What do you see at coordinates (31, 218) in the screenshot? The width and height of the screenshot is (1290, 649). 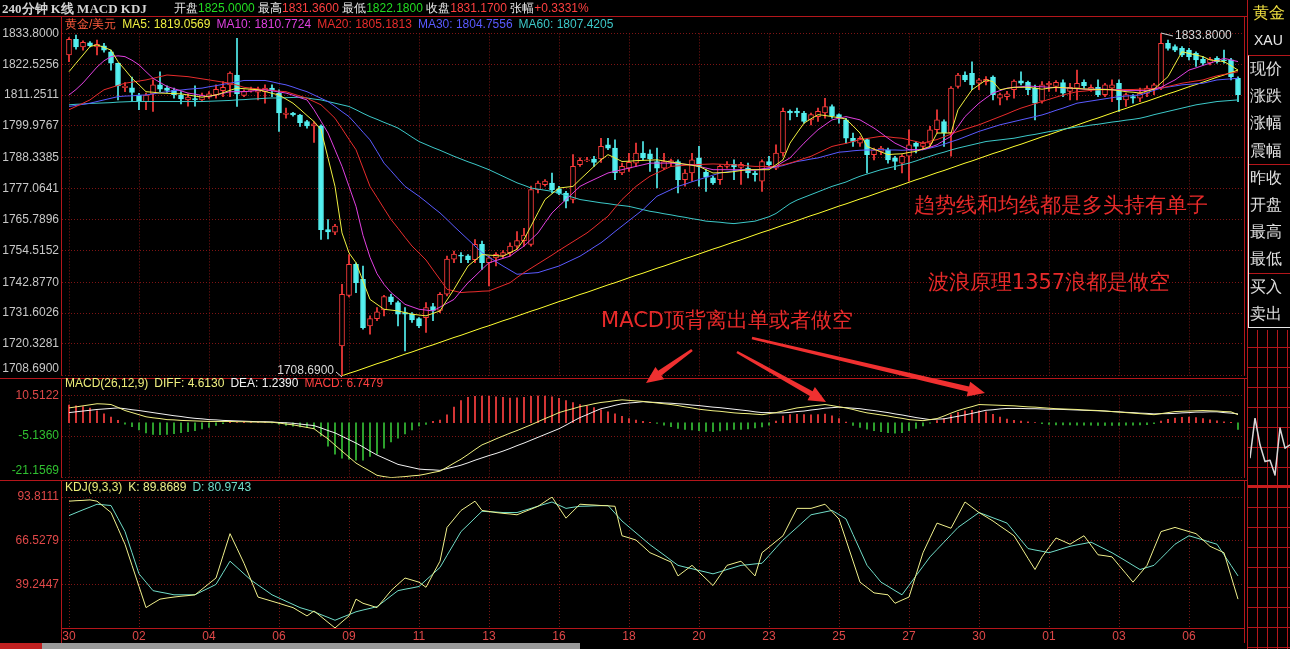 I see `y-tick-label: 1765.7896` at bounding box center [31, 218].